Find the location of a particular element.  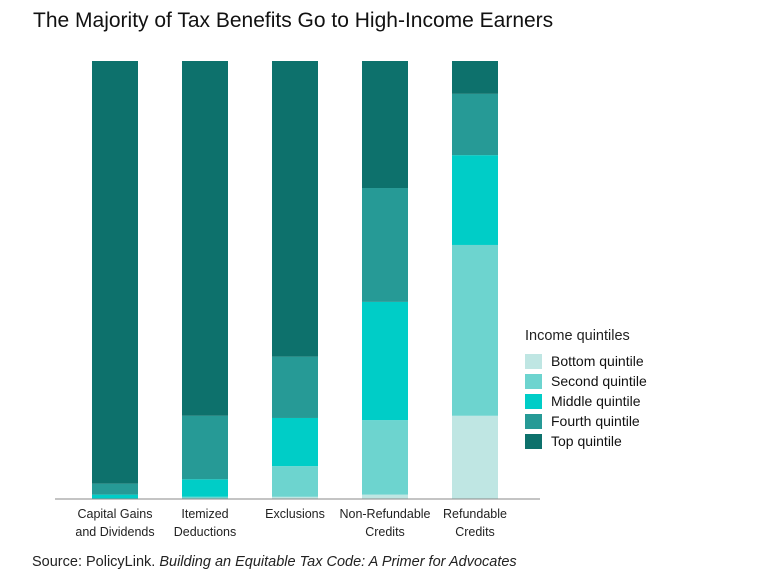

bar-segment-2-middle-quintile is located at coordinates (205, 488).